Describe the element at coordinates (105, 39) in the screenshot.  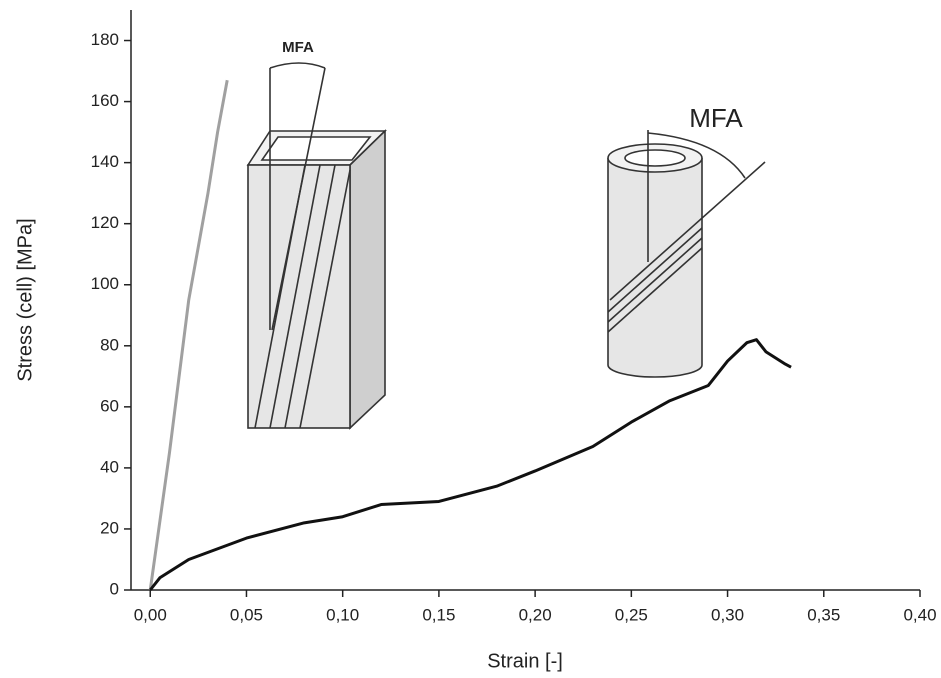
I see `y-tick-label: 180` at that location.